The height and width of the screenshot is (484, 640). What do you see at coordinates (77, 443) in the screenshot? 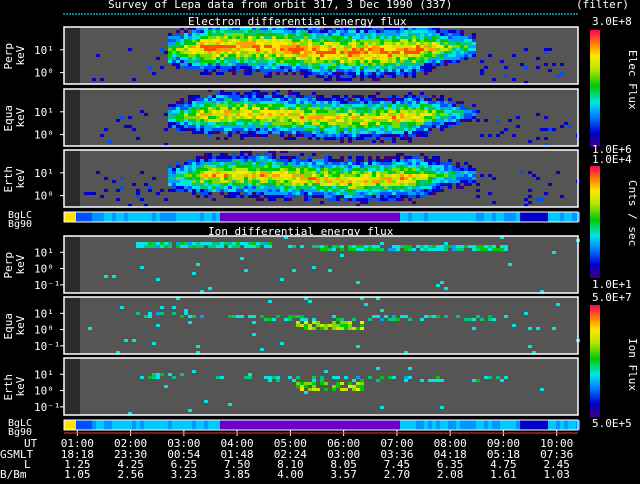
I see `footer-value: 01:00` at bounding box center [77, 443].